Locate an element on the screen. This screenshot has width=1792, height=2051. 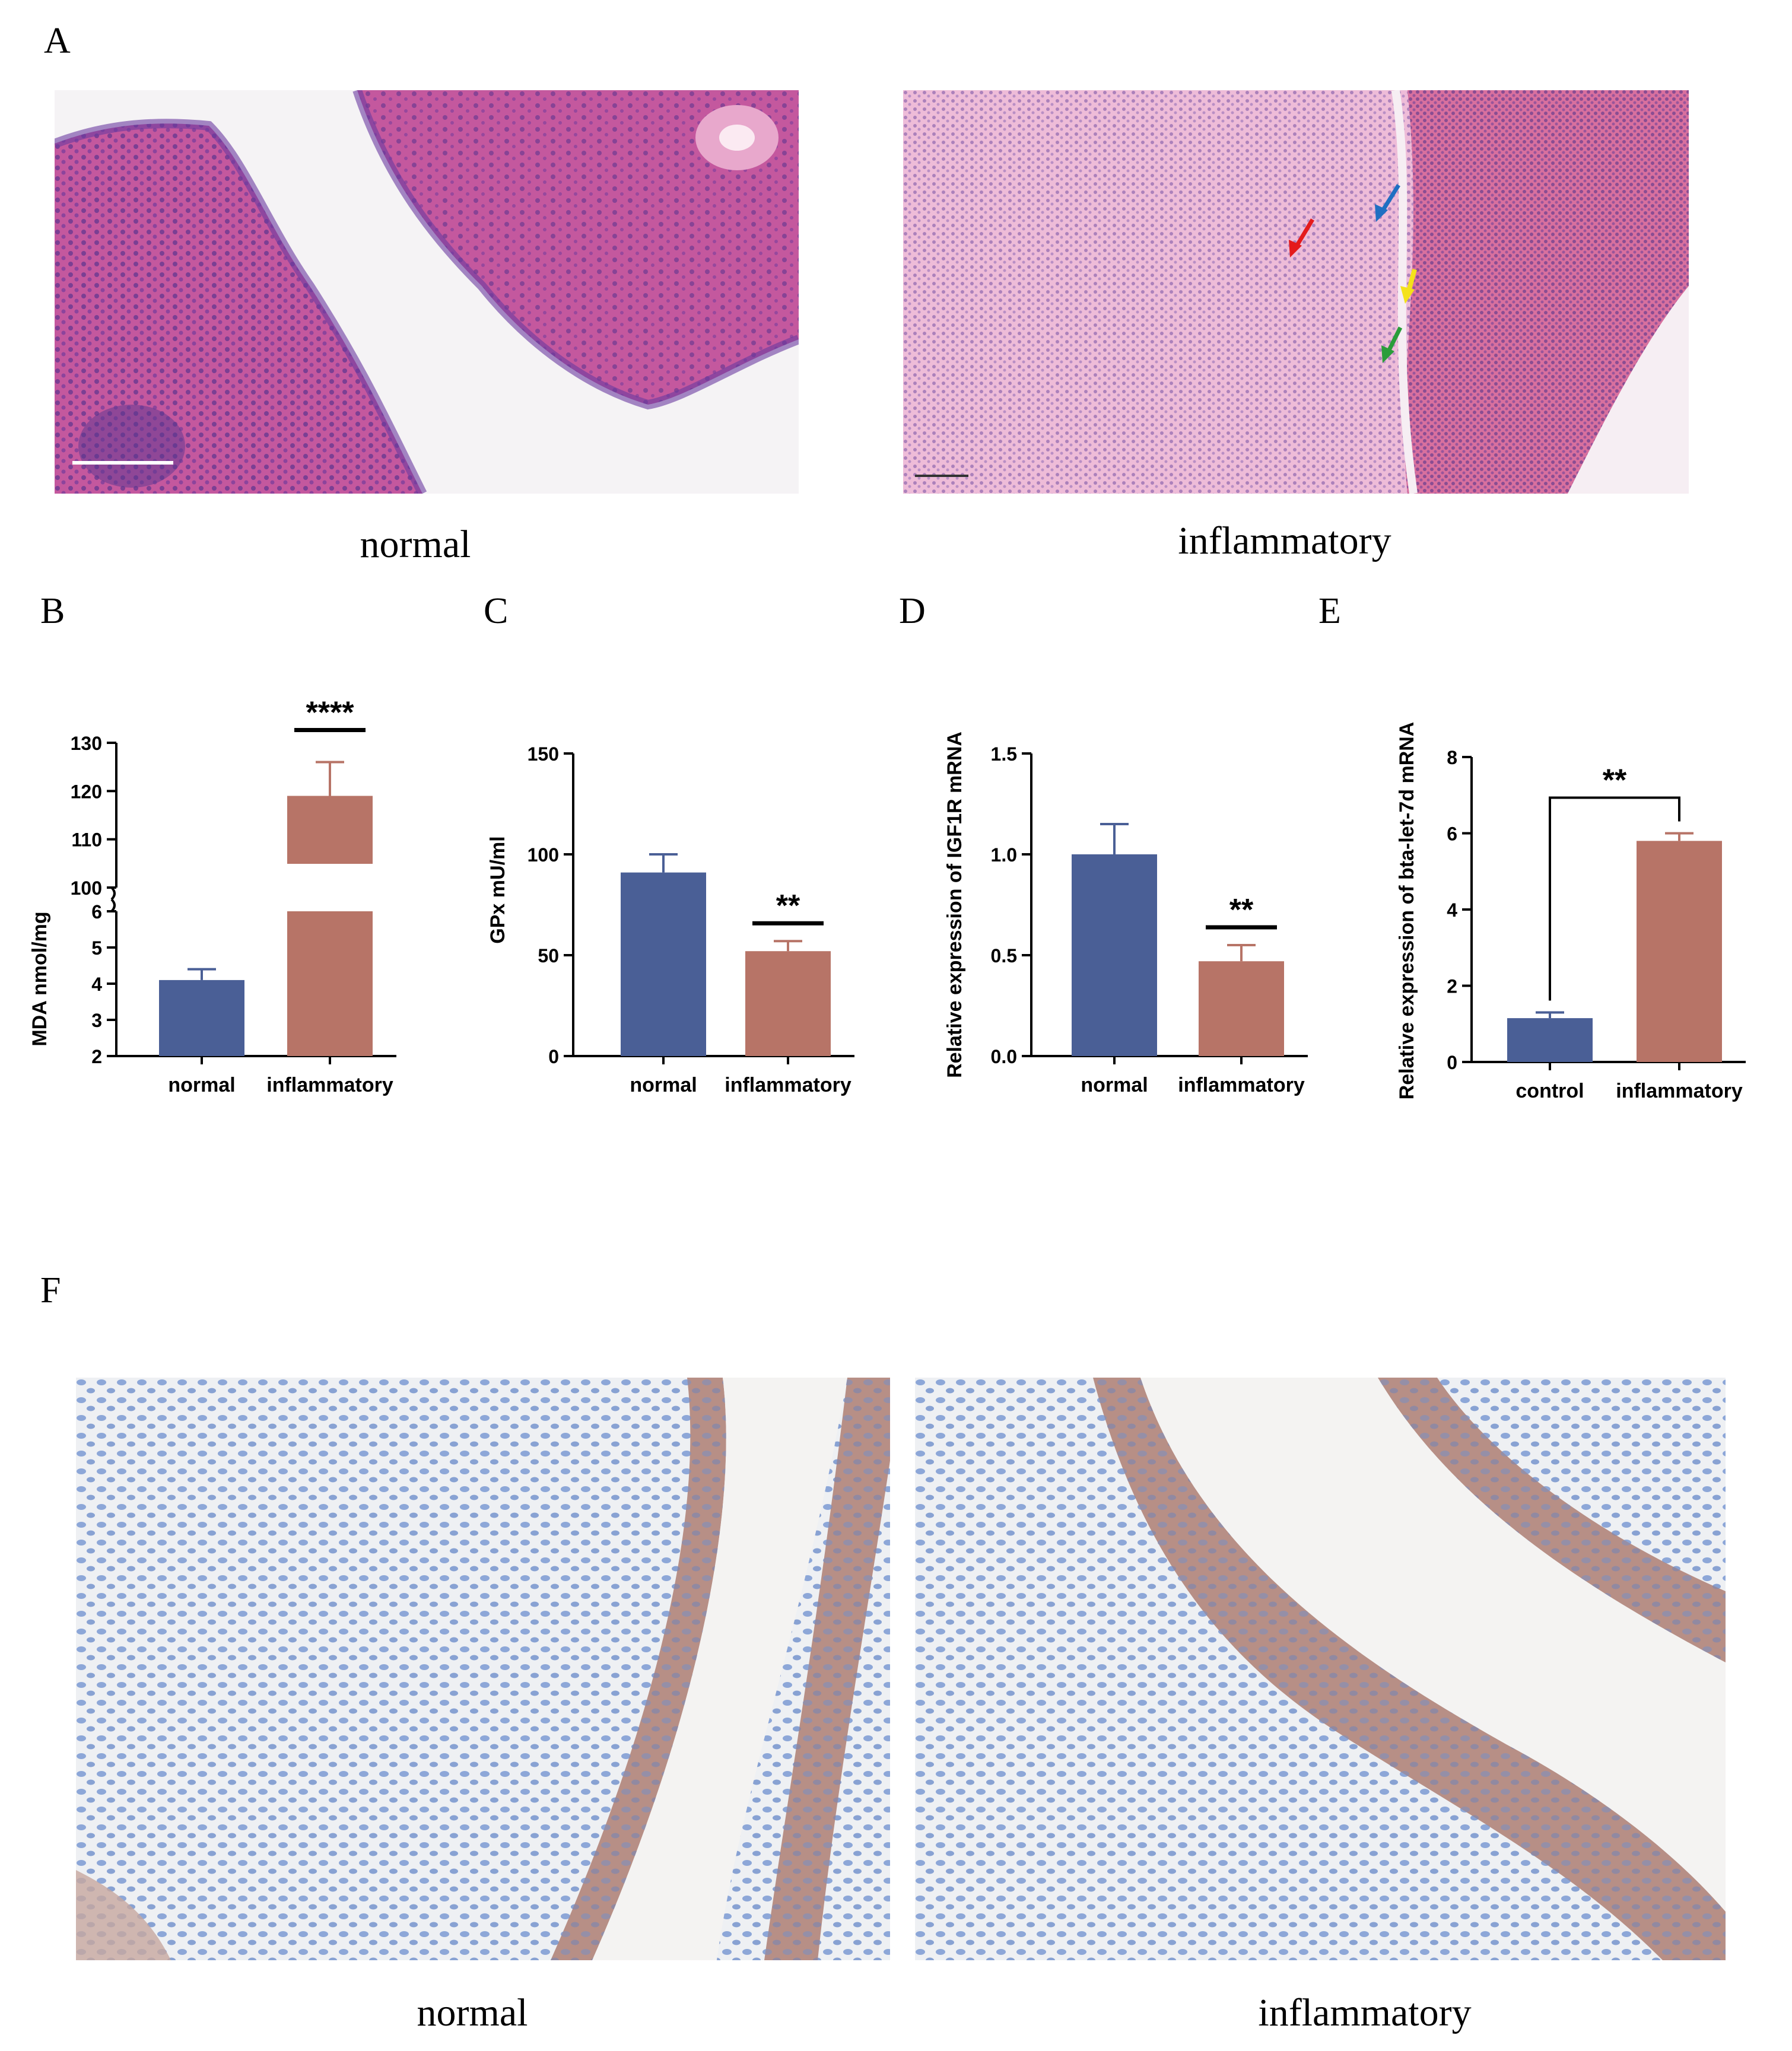
arrow-yellow-icon is located at coordinates (1408, 286).